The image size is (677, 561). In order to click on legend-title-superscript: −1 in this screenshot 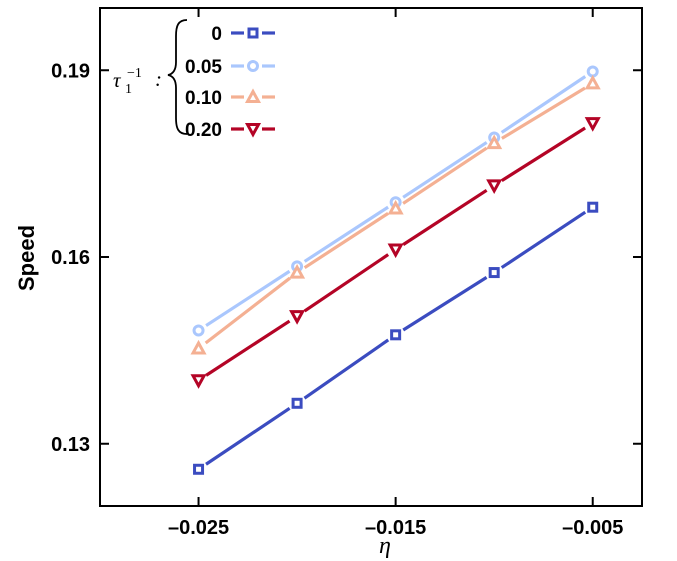, I will do `click(134, 73)`.